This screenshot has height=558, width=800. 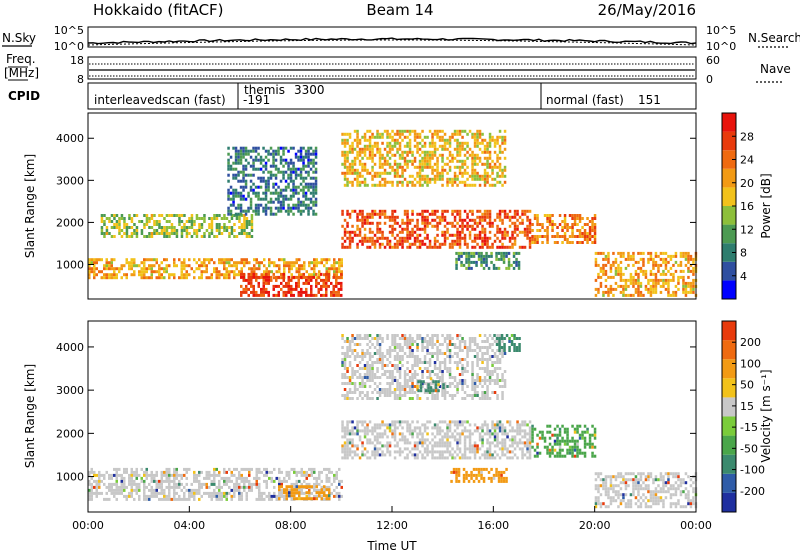 I want to click on freq-label-1: Freq., so click(x=21, y=59).